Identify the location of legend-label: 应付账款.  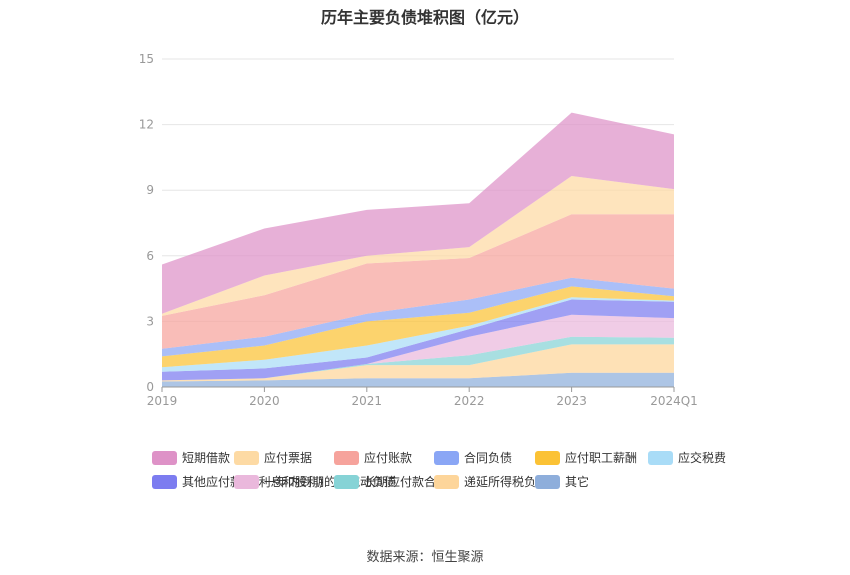
(388, 458).